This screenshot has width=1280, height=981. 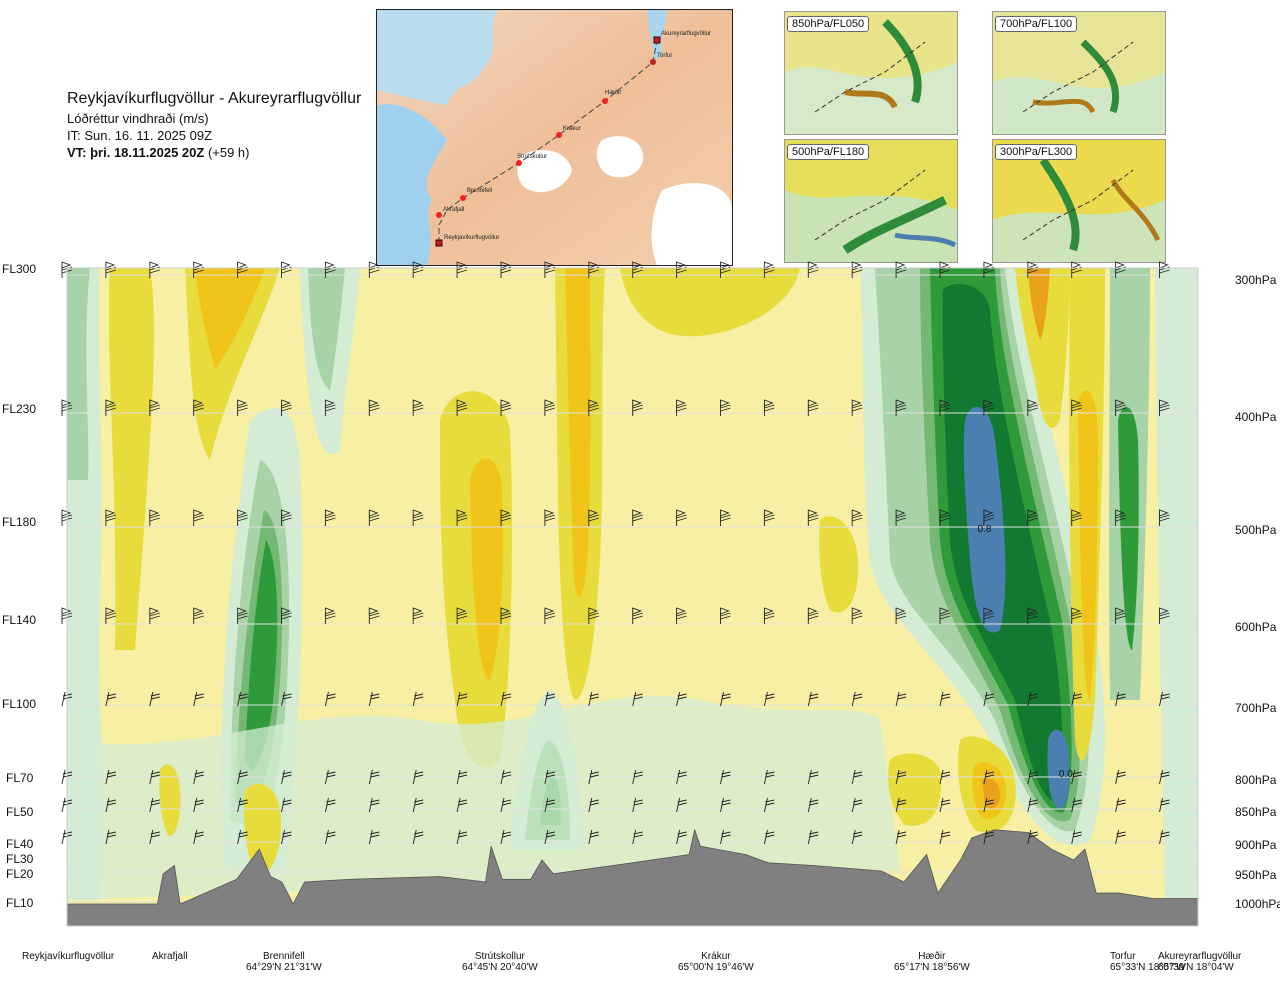 What do you see at coordinates (1079, 201) in the screenshot?
I see `thumbnail-300: 300hPa/FL300` at bounding box center [1079, 201].